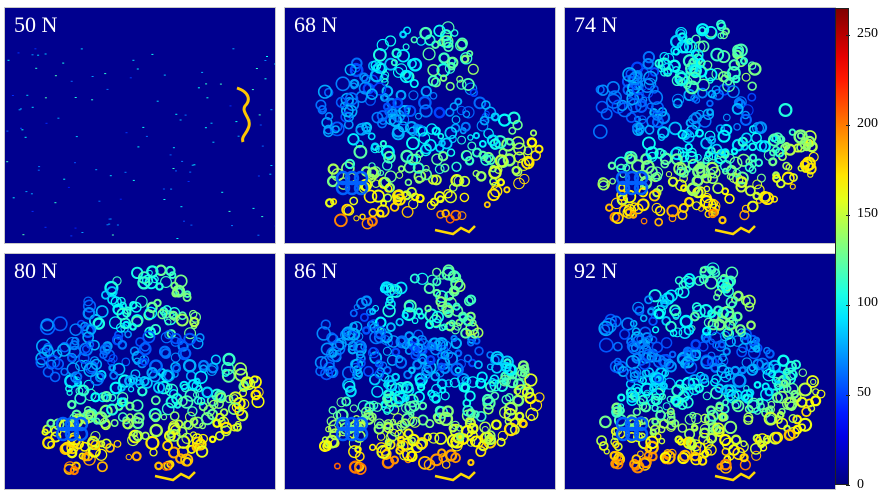 This screenshot has width=879, height=494. I want to click on panel-image, so click(429, 128).